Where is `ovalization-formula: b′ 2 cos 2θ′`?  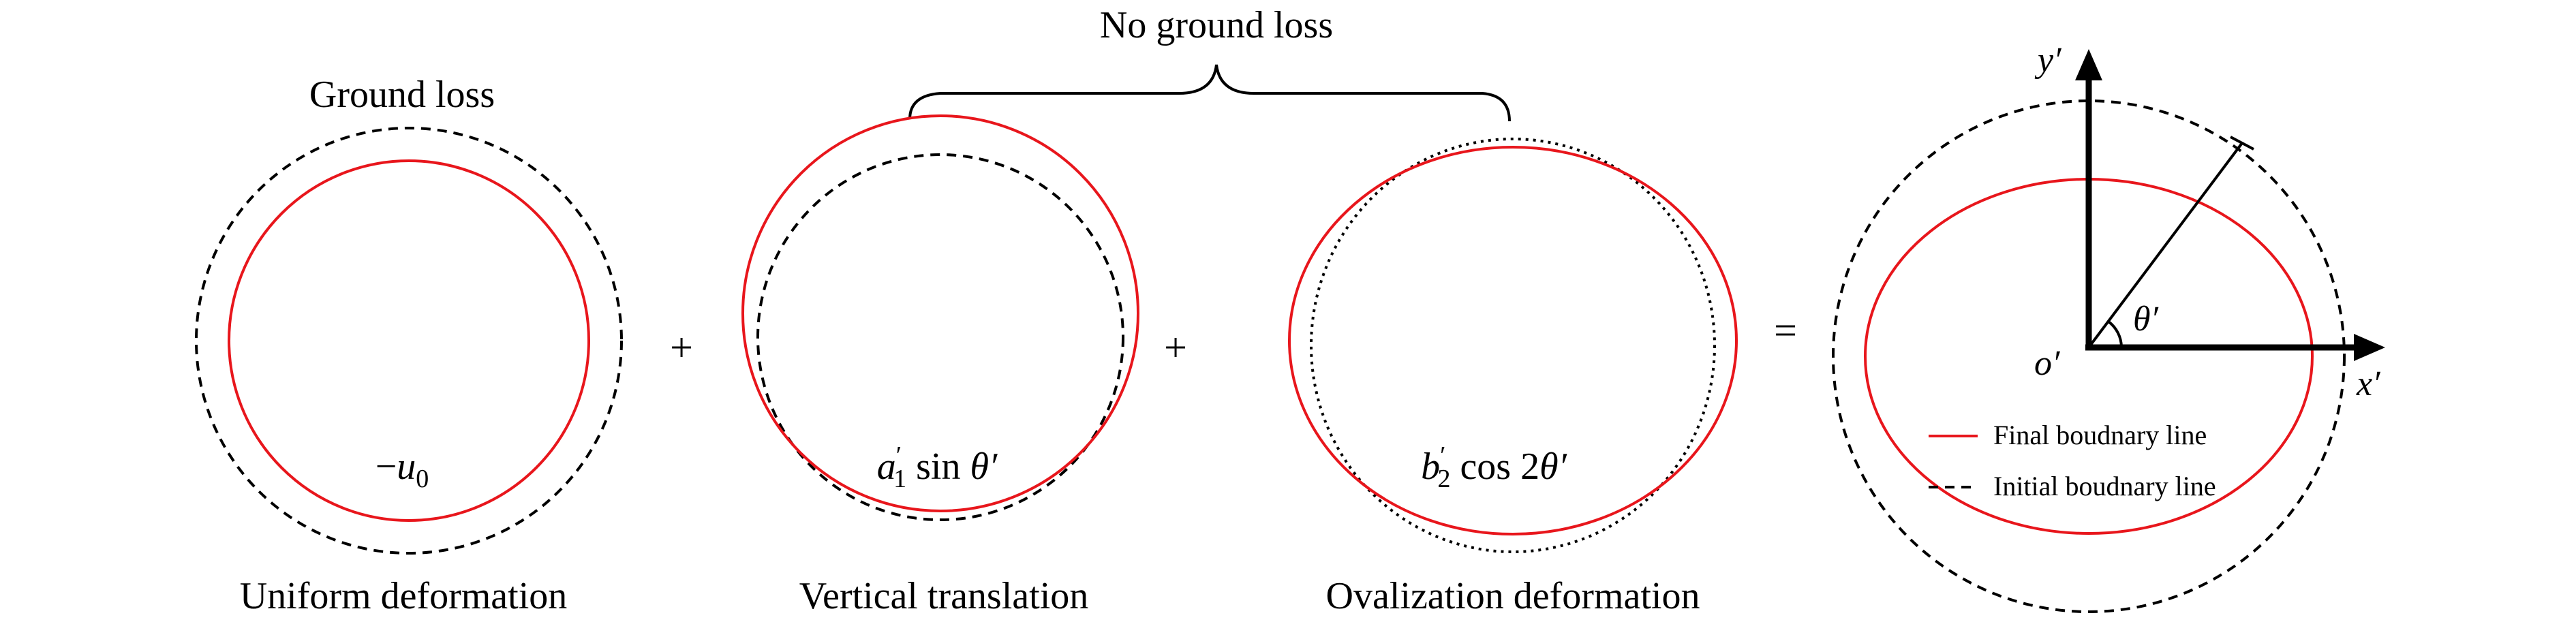
ovalization-formula: b′ 2 cos 2θ′ is located at coordinates (1494, 467).